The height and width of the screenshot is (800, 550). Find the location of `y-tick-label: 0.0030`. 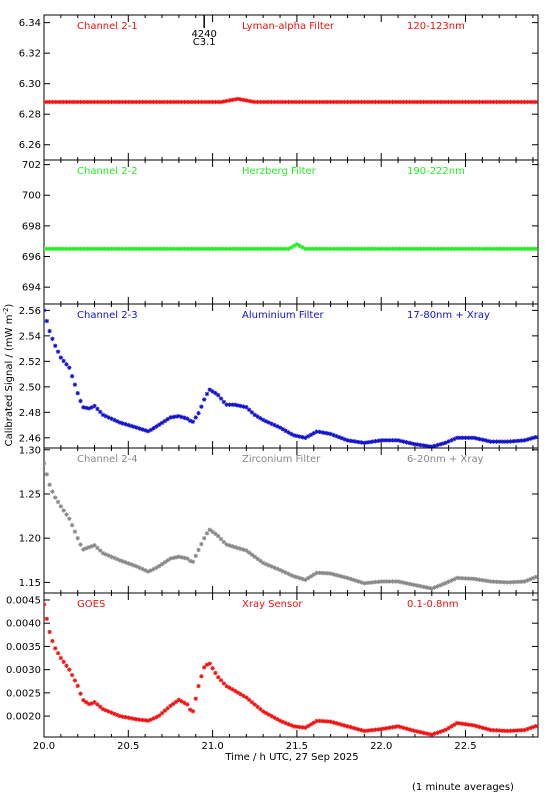

y-tick-label: 0.0030 is located at coordinates (23, 670).